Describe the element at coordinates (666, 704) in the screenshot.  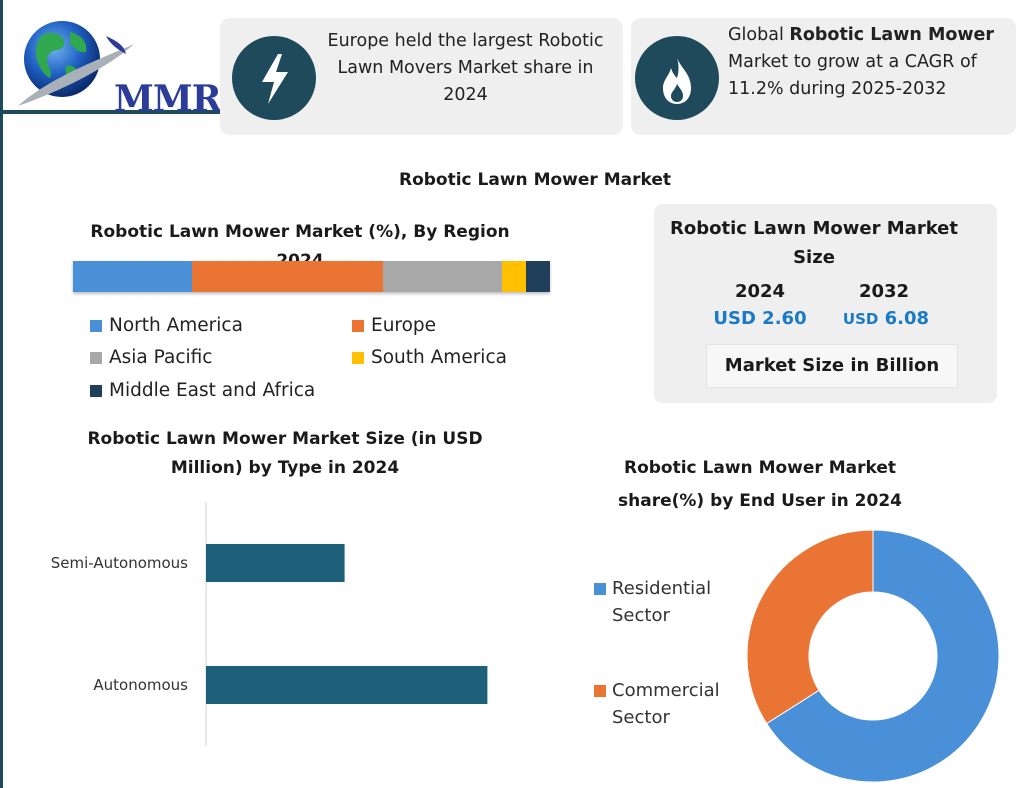
I see `legend-label: Commercial Sector` at that location.